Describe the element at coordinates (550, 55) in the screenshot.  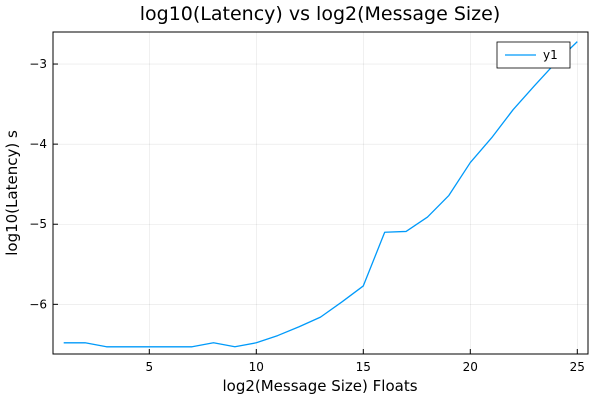
I see `legend-label-y1: y1` at that location.